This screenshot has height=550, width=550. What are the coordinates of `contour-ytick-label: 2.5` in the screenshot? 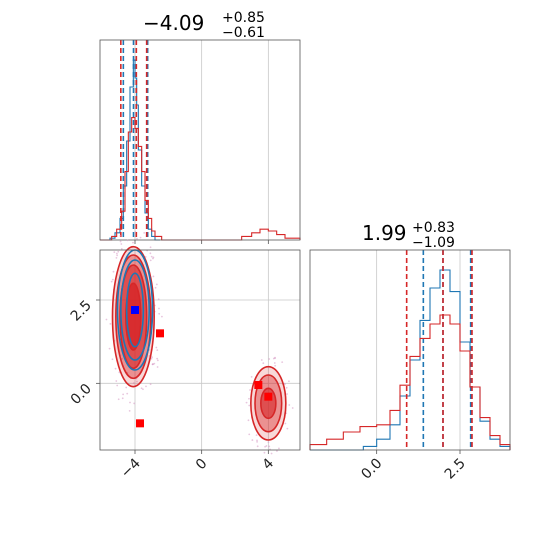 It's located at (81, 311).